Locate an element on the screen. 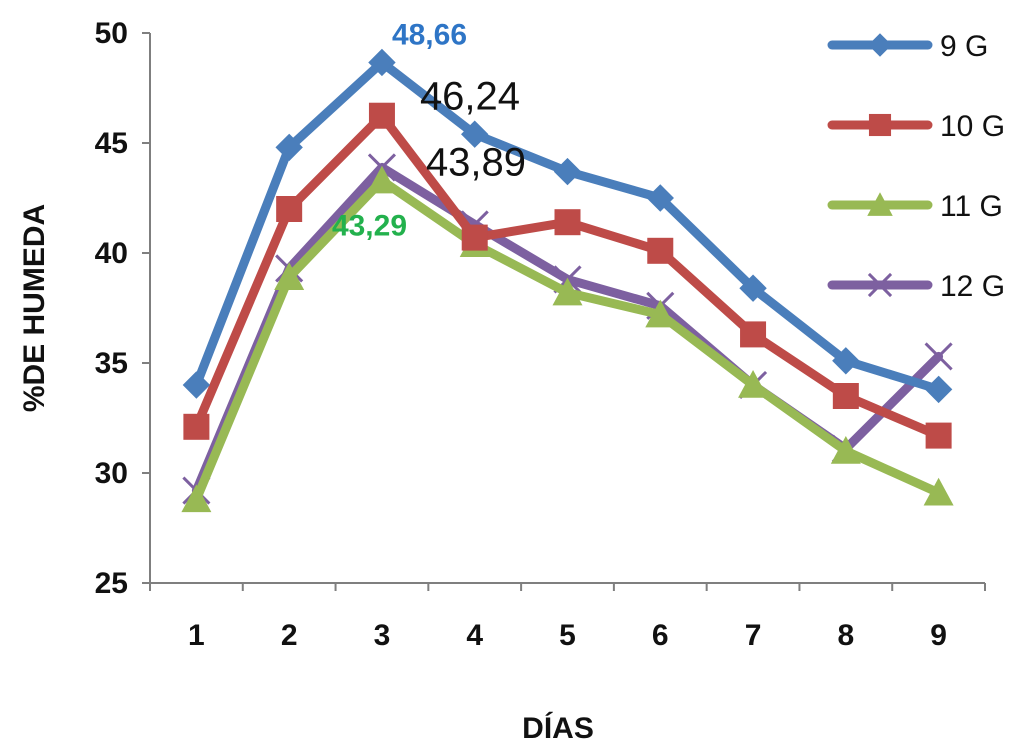 This screenshot has width=1024, height=750. legend-label: 10 G is located at coordinates (972, 126).